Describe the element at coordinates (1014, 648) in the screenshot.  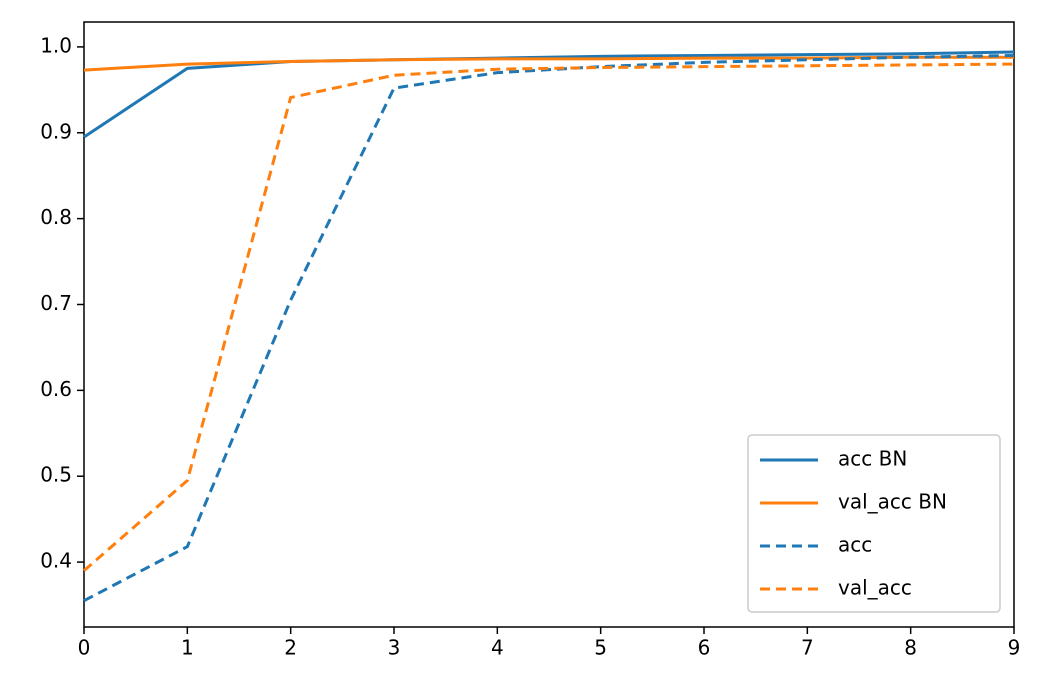
I see `x-tick-label: 9` at that location.